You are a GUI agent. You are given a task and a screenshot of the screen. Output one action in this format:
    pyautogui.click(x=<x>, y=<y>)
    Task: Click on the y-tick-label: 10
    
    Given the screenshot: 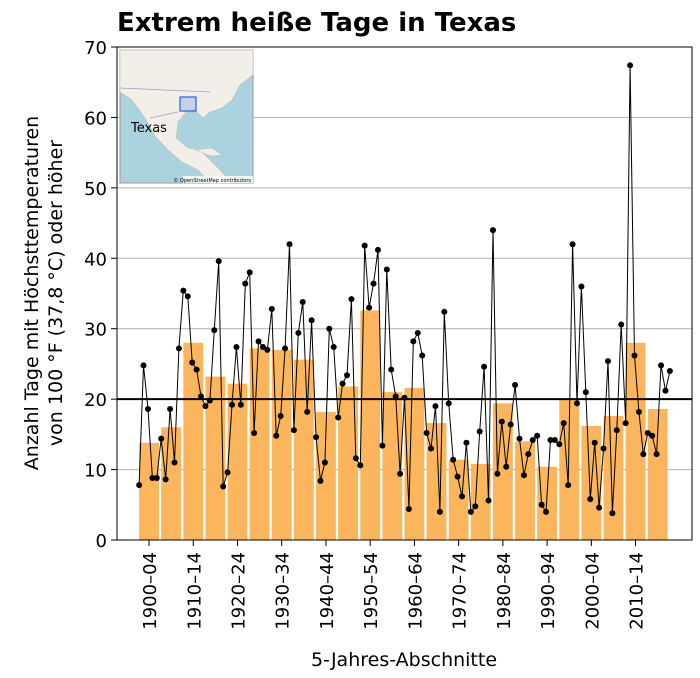 What is the action you would take?
    pyautogui.click(x=95, y=471)
    